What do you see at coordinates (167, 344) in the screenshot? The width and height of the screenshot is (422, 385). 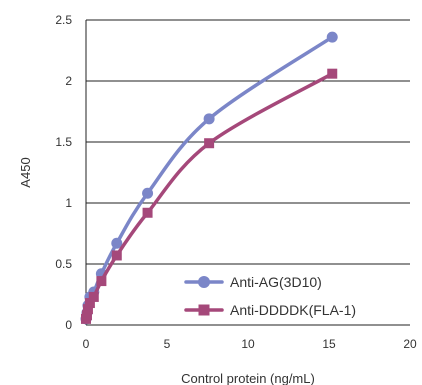 I see `x-tick-label-1: 5` at bounding box center [167, 344].